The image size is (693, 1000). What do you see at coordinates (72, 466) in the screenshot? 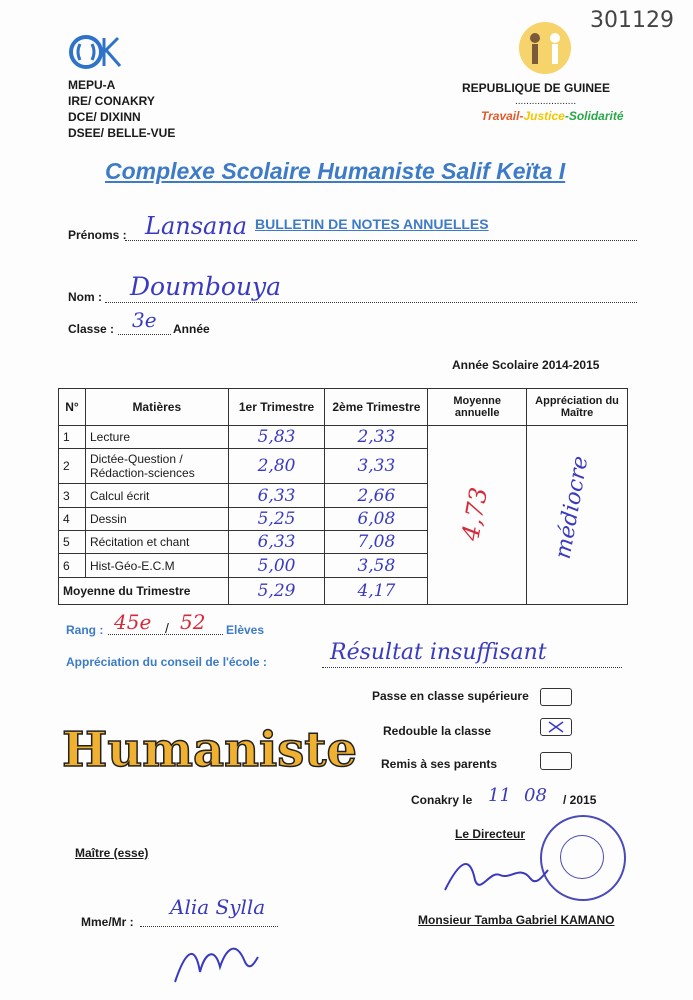
I see `row-number: 2` at bounding box center [72, 466].